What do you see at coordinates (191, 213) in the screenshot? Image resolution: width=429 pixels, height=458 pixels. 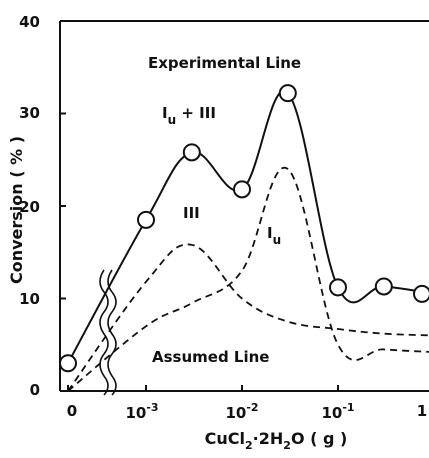 I see `iii-label: III` at bounding box center [191, 213].